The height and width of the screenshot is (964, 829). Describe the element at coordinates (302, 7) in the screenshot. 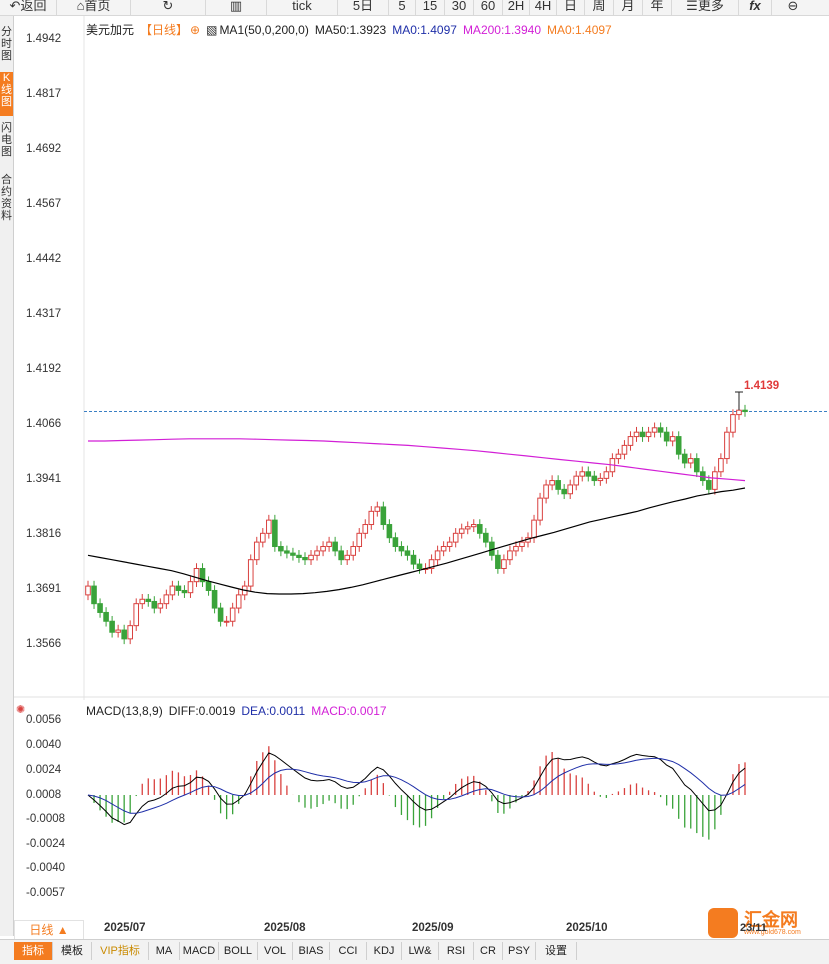

I see `tick-button: tick` at that location.